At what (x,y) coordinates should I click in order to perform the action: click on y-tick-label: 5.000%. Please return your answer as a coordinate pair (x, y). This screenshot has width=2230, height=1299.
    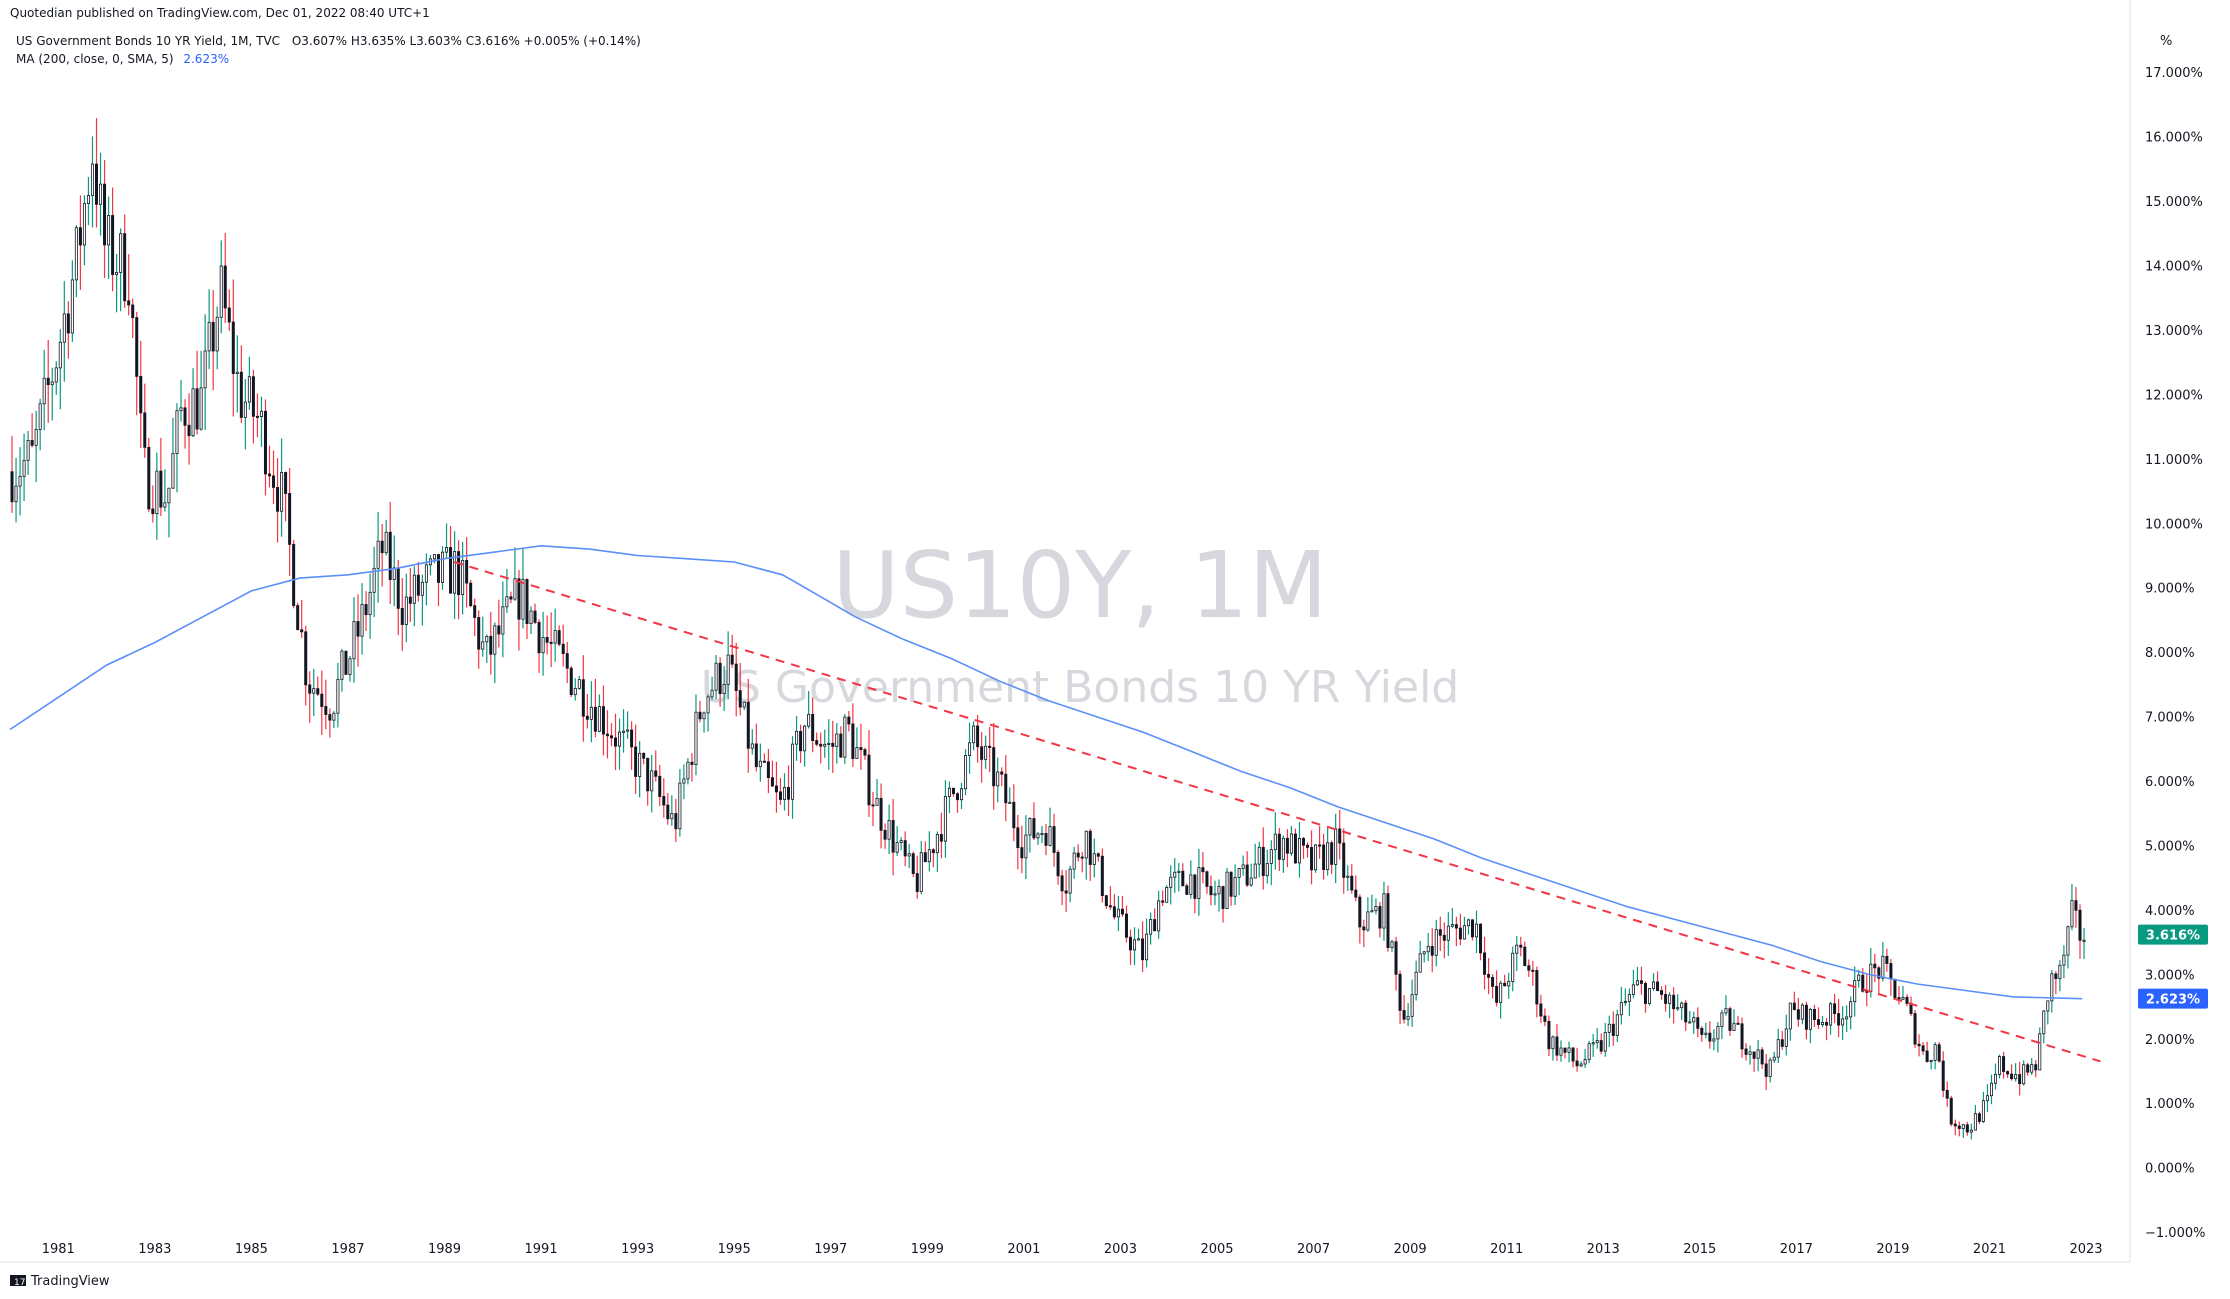
    Looking at the image, I should click on (2170, 846).